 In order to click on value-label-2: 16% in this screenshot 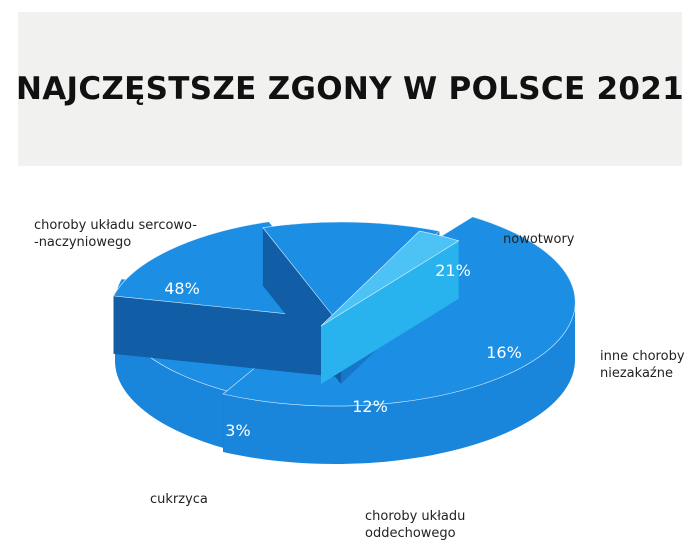, I will do `click(504, 352)`.